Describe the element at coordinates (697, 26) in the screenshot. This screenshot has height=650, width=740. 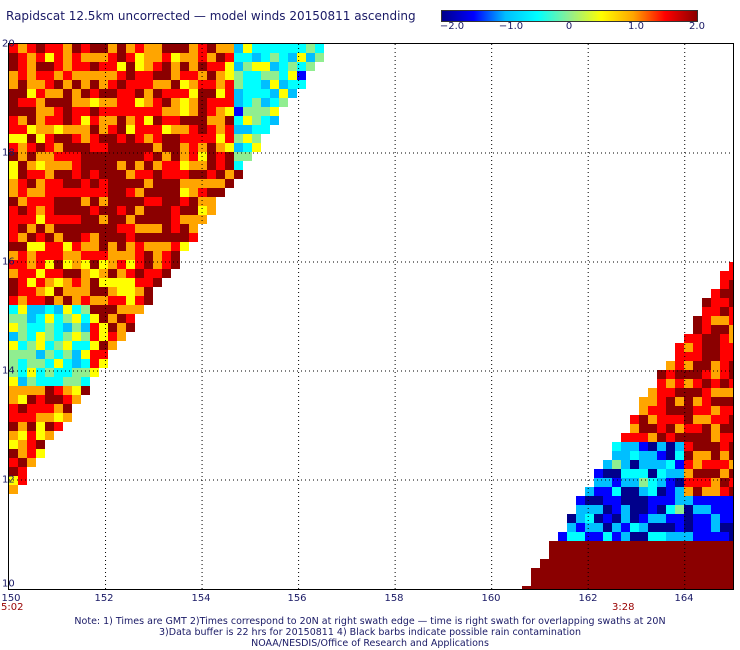
I see `colorbar-tick: 2.0` at that location.